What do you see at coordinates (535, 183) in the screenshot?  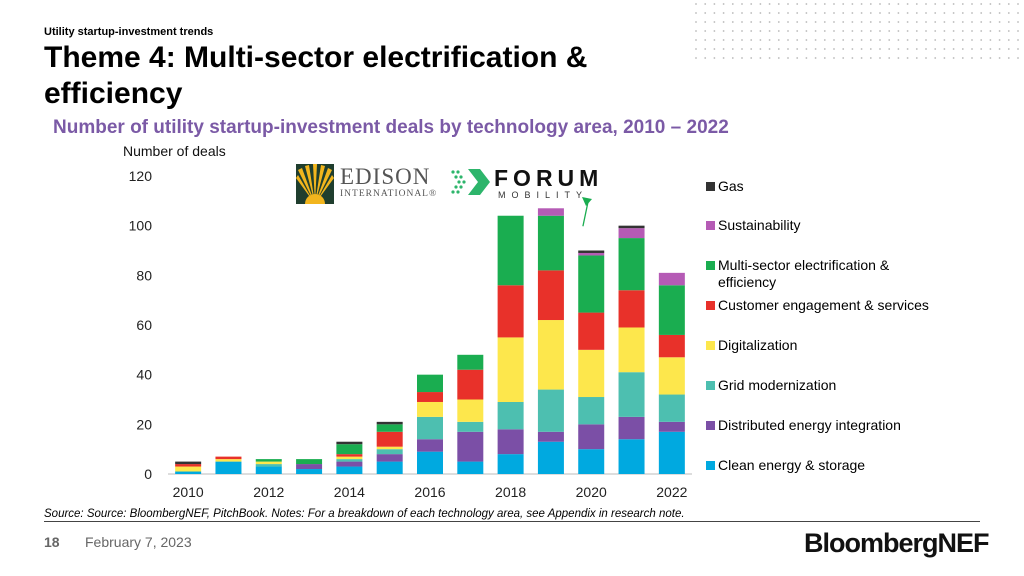 I see `forum-mobility-logo: FORUM MOBILITY` at bounding box center [535, 183].